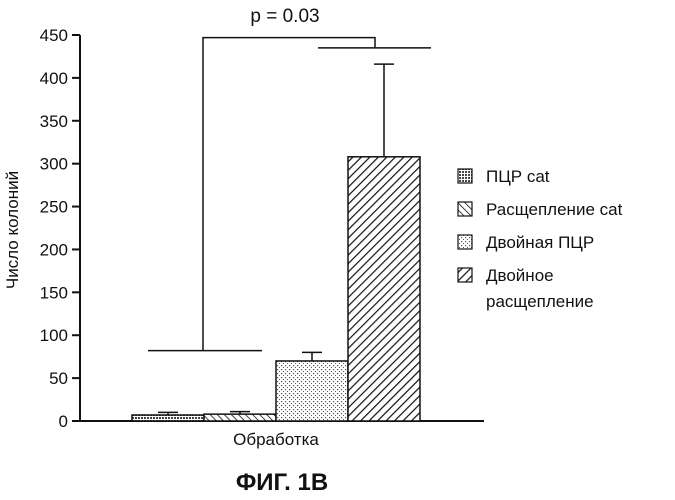  What do you see at coordinates (518, 176) in the screenshot?
I see `legend-label-1: ПЦР cat` at bounding box center [518, 176].